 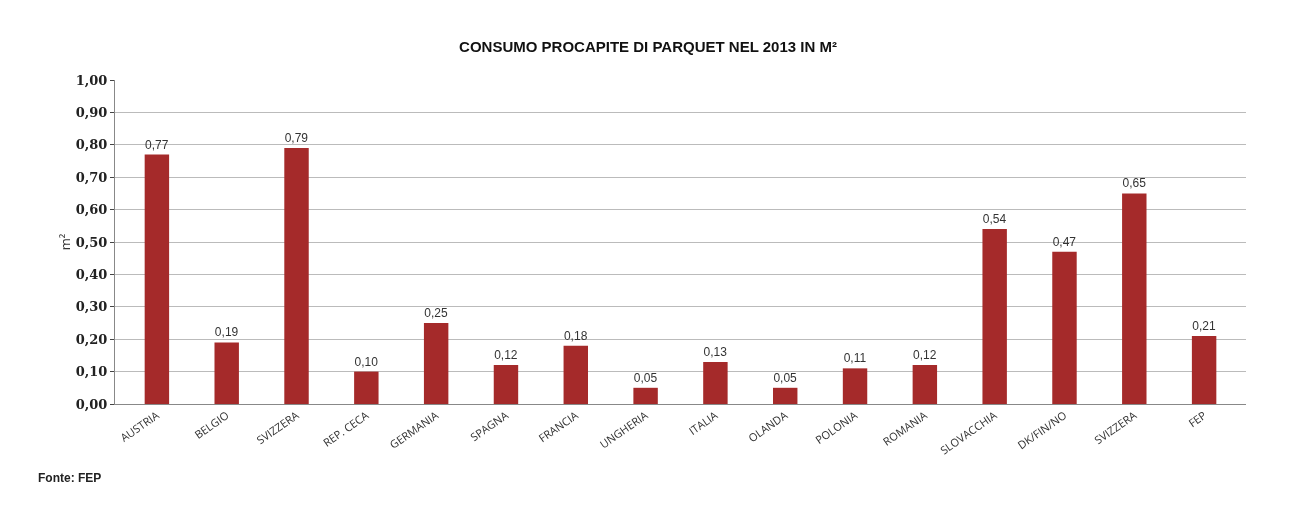 What do you see at coordinates (1134, 183) in the screenshot?
I see `data-label: 0,65` at bounding box center [1134, 183].